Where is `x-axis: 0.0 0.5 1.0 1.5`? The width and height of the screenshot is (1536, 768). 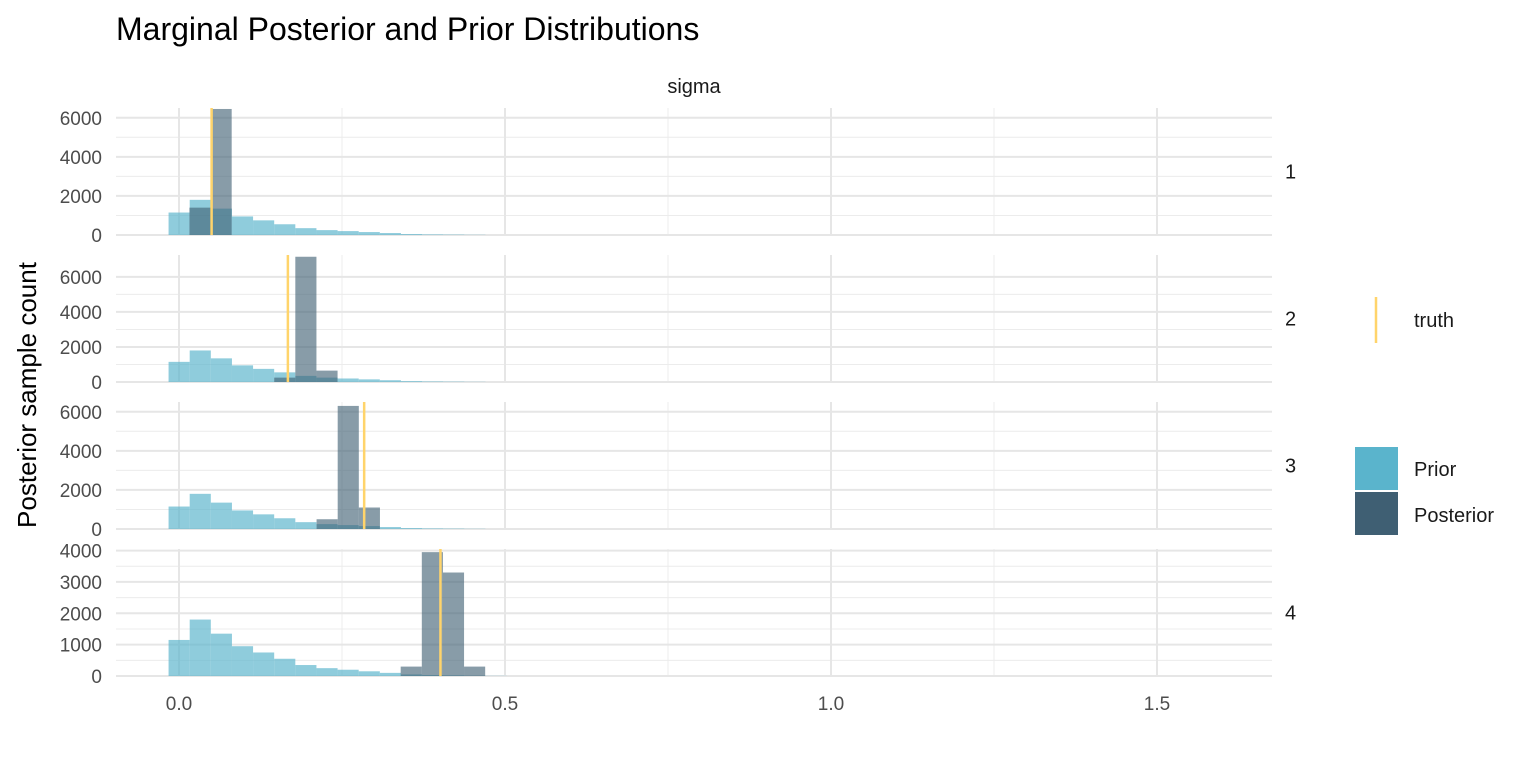
x-axis: 0.0 0.5 1.0 1.5 is located at coordinates (668, 704).